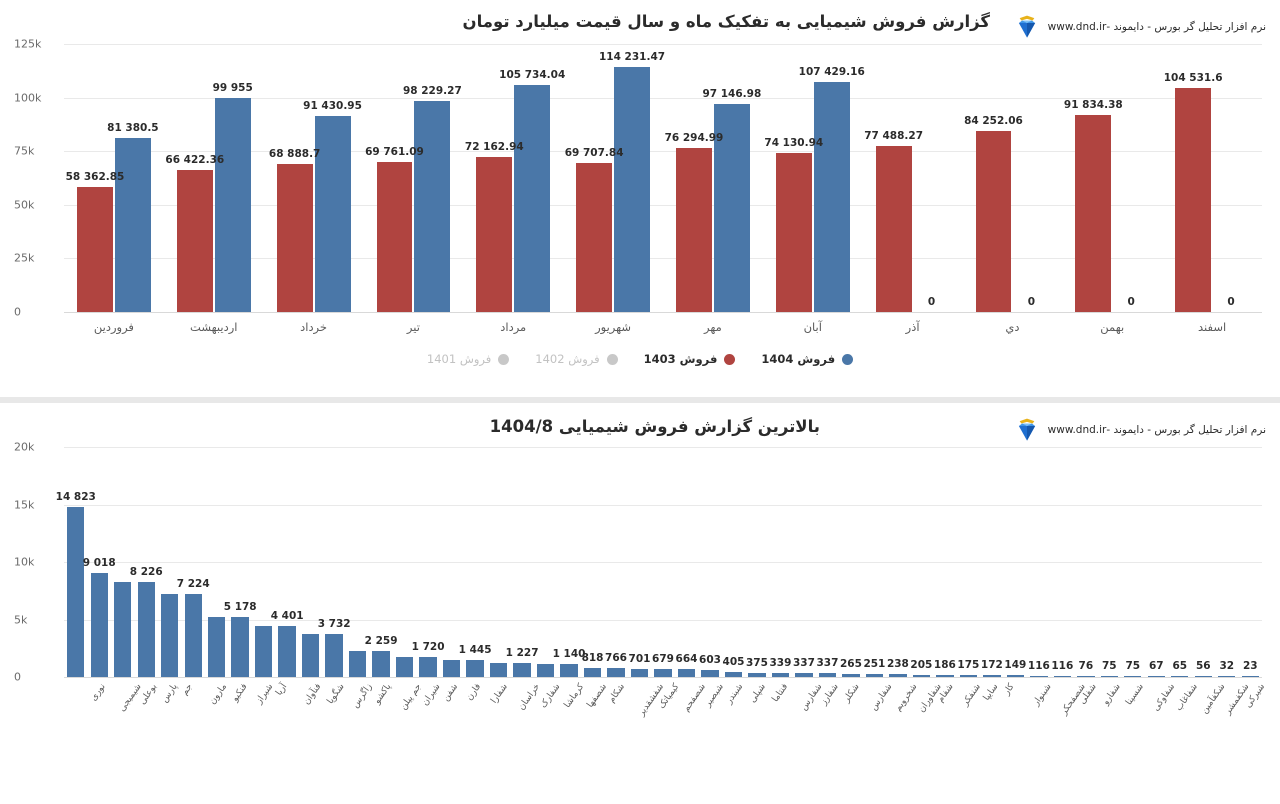  Describe the element at coordinates (793, 178) in the screenshot. I see `bar: 74 130.94` at that location.